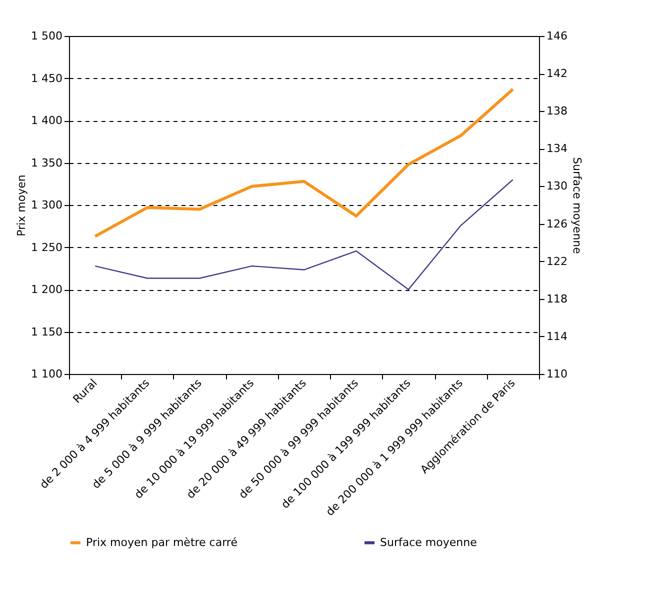  Describe the element at coordinates (557, 374) in the screenshot. I see `y2-tick-label: 110` at that location.